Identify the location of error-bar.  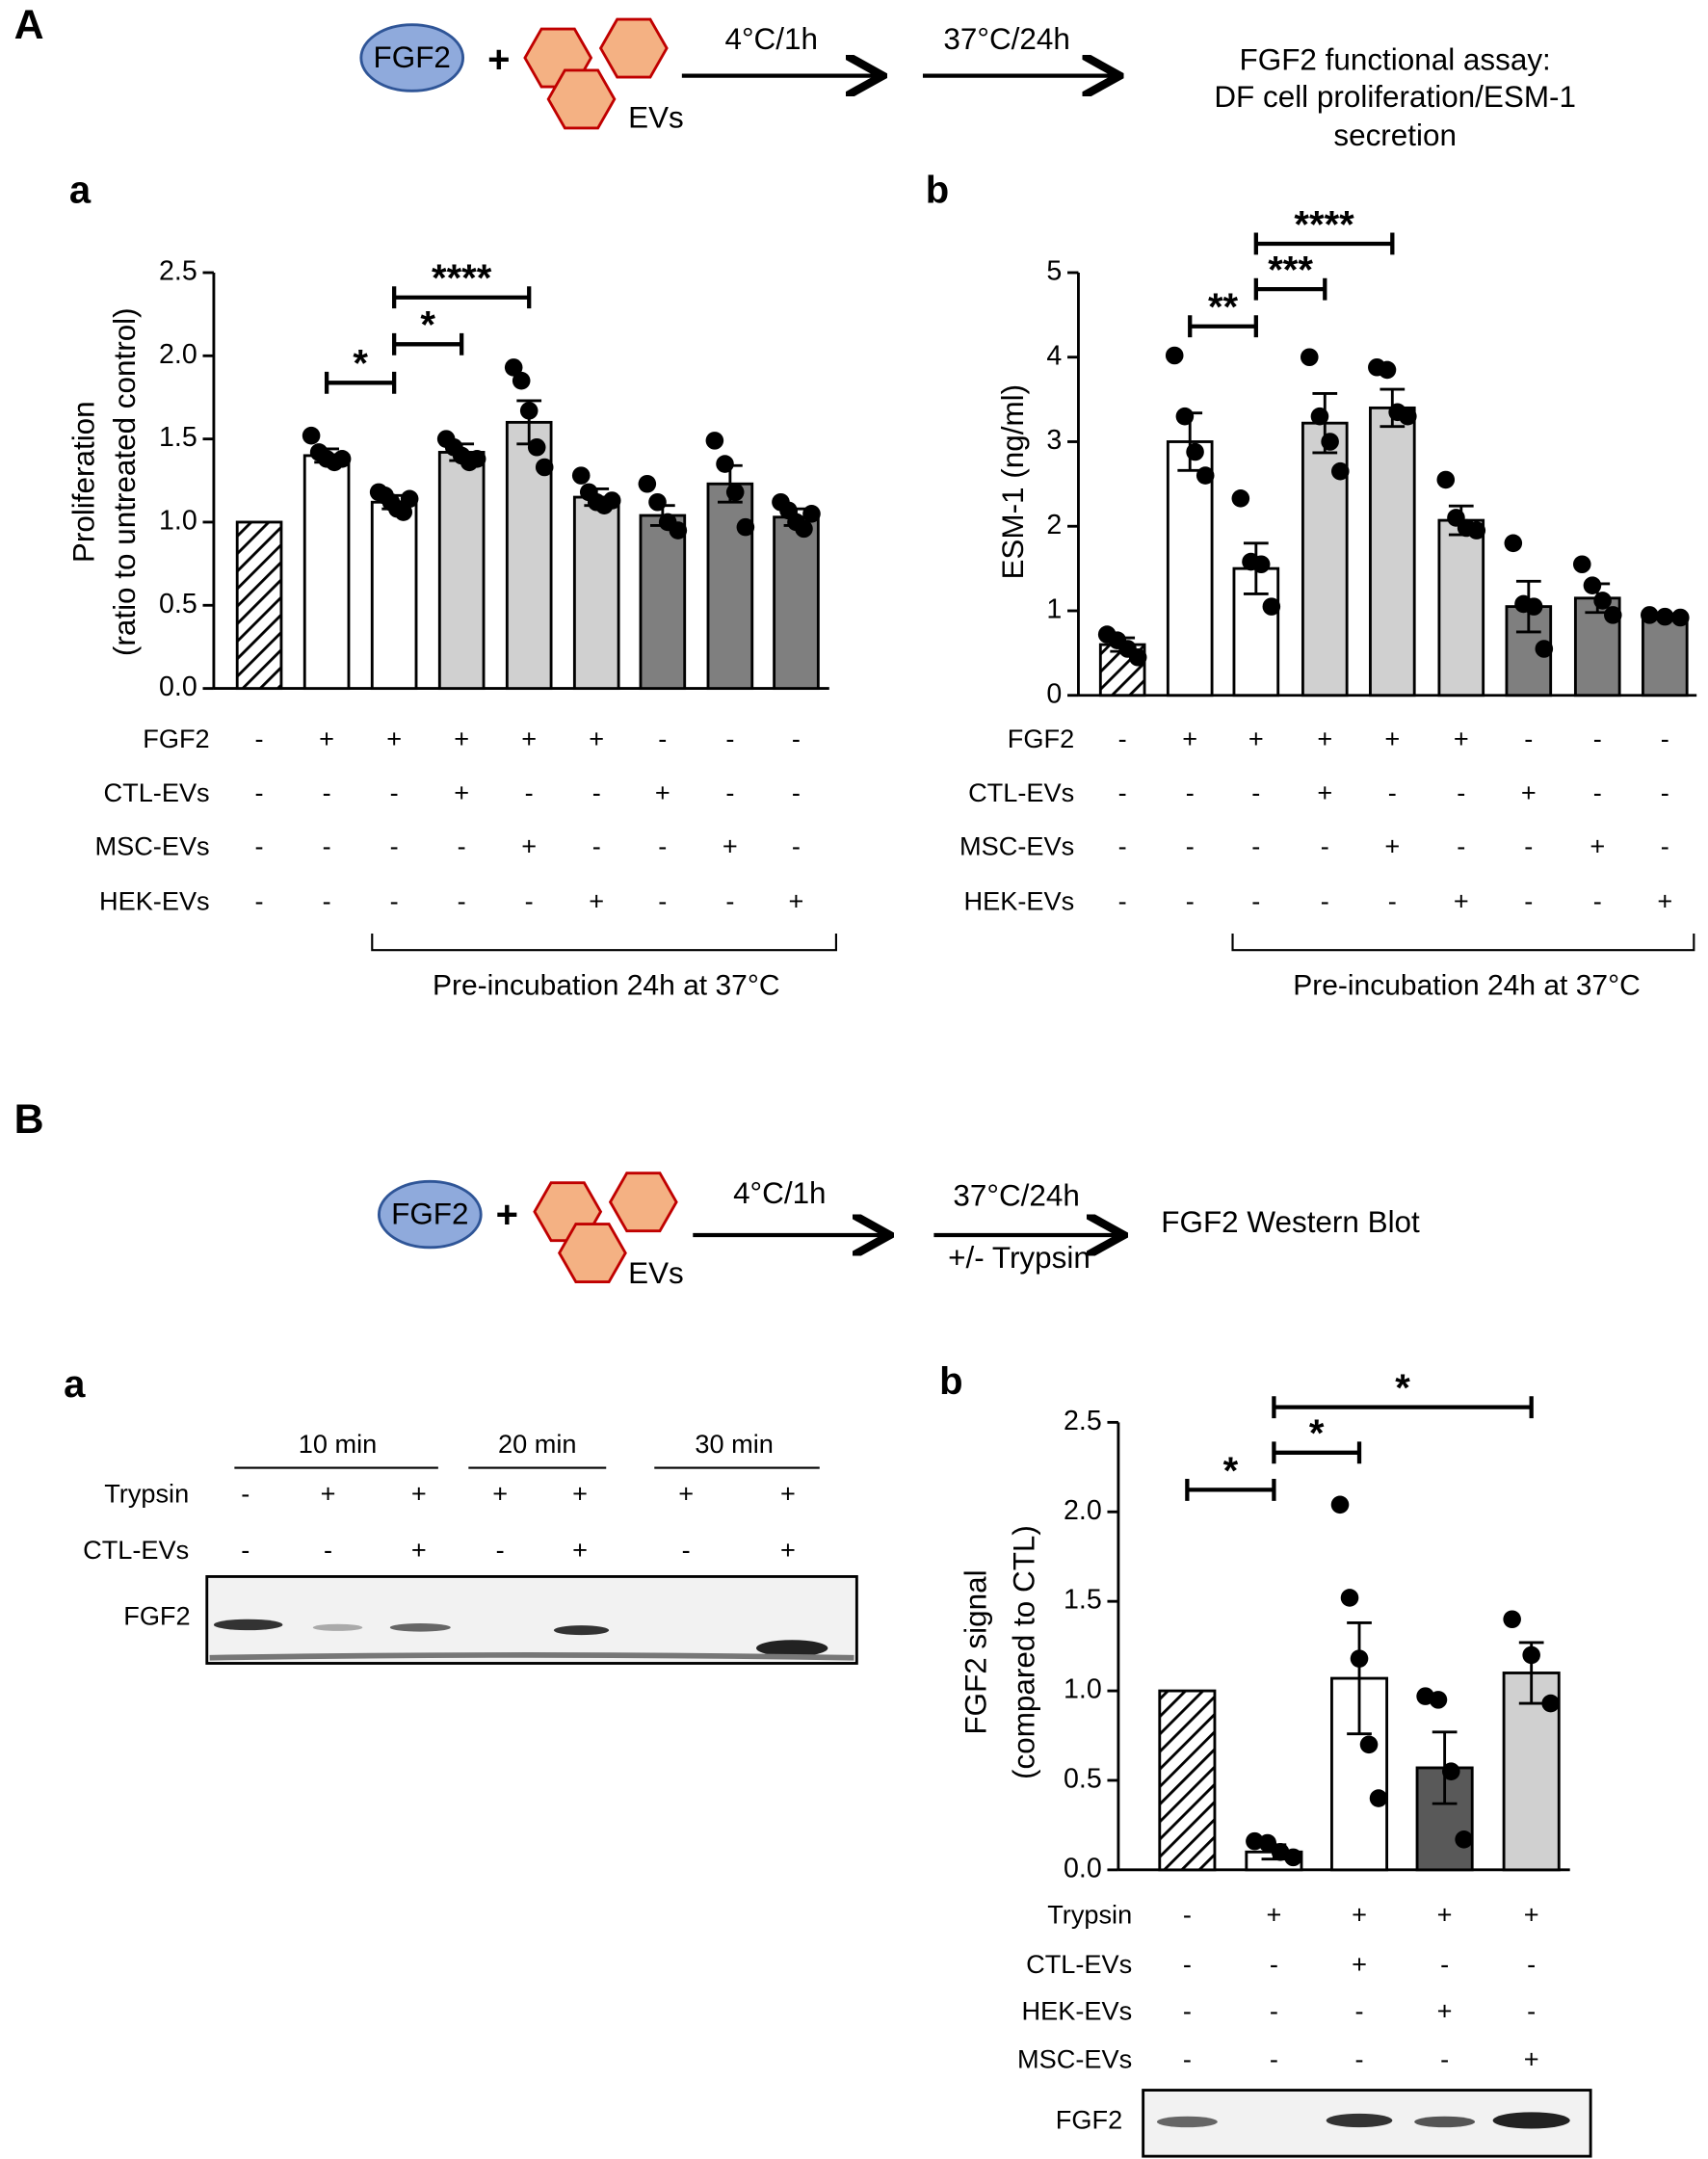
(1359, 1678).